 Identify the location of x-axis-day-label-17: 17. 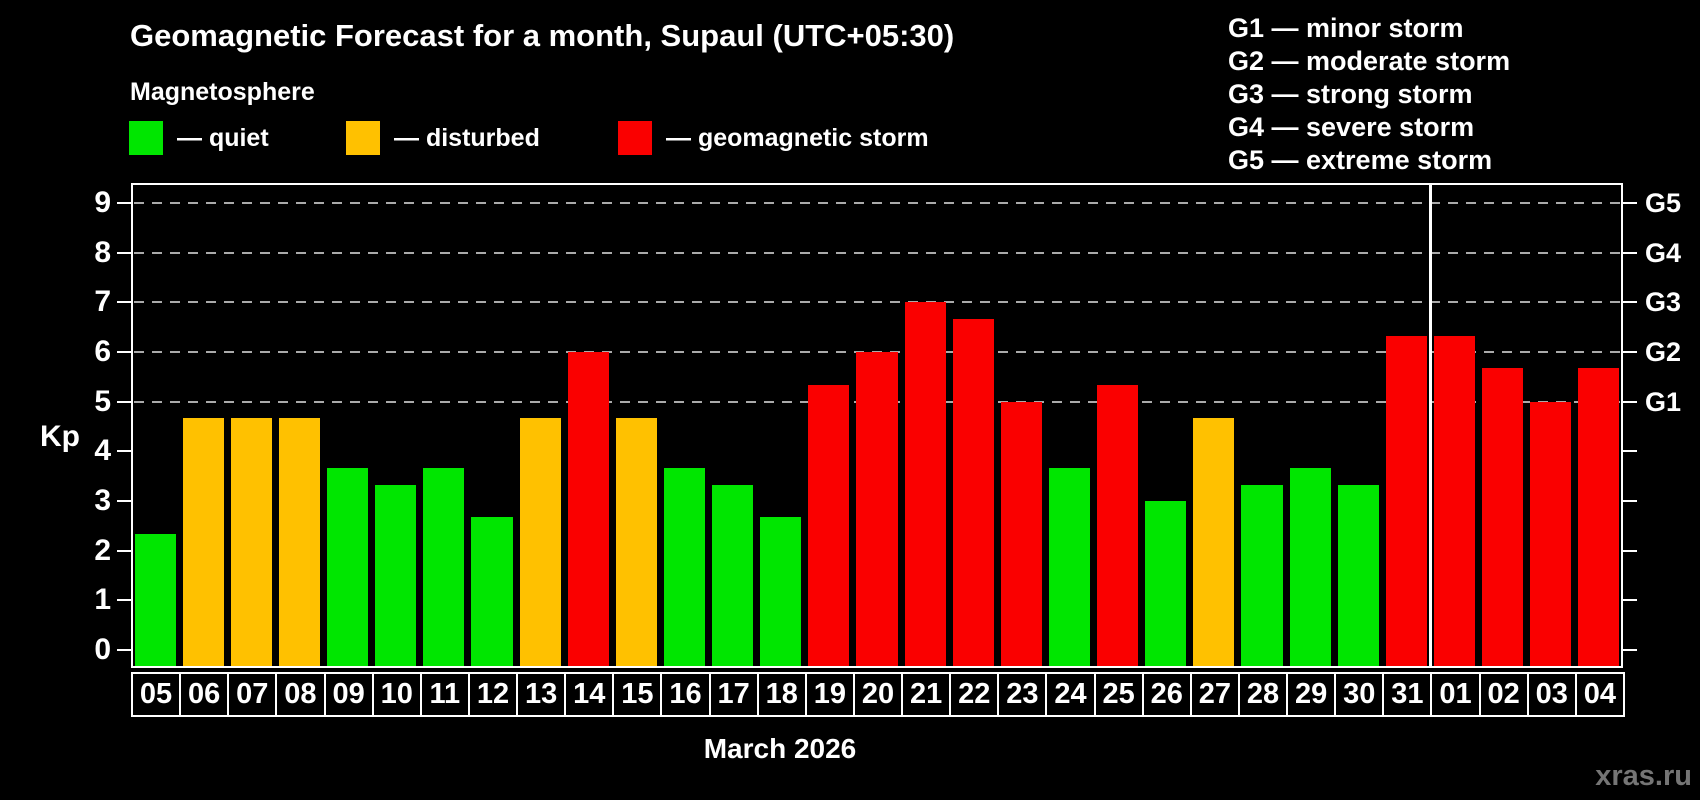
(733, 694).